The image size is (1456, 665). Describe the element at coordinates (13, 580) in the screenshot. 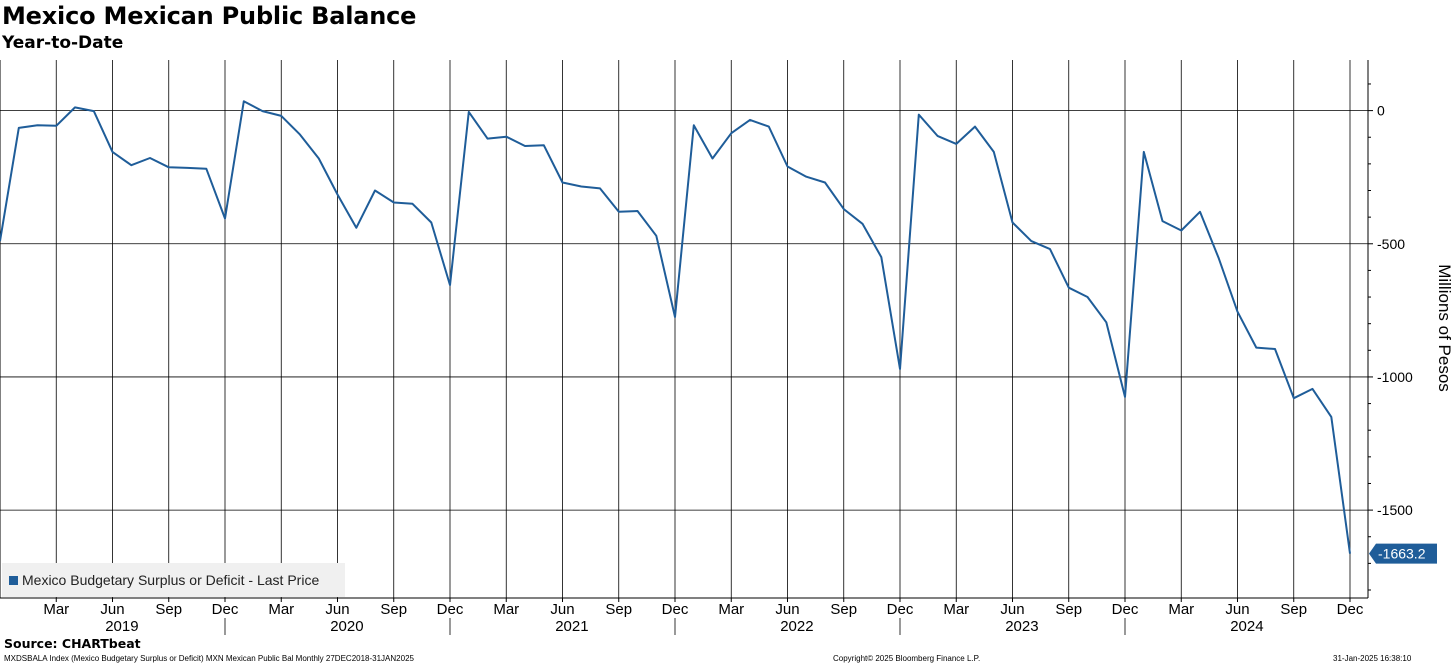

I see `legend-swatch` at that location.